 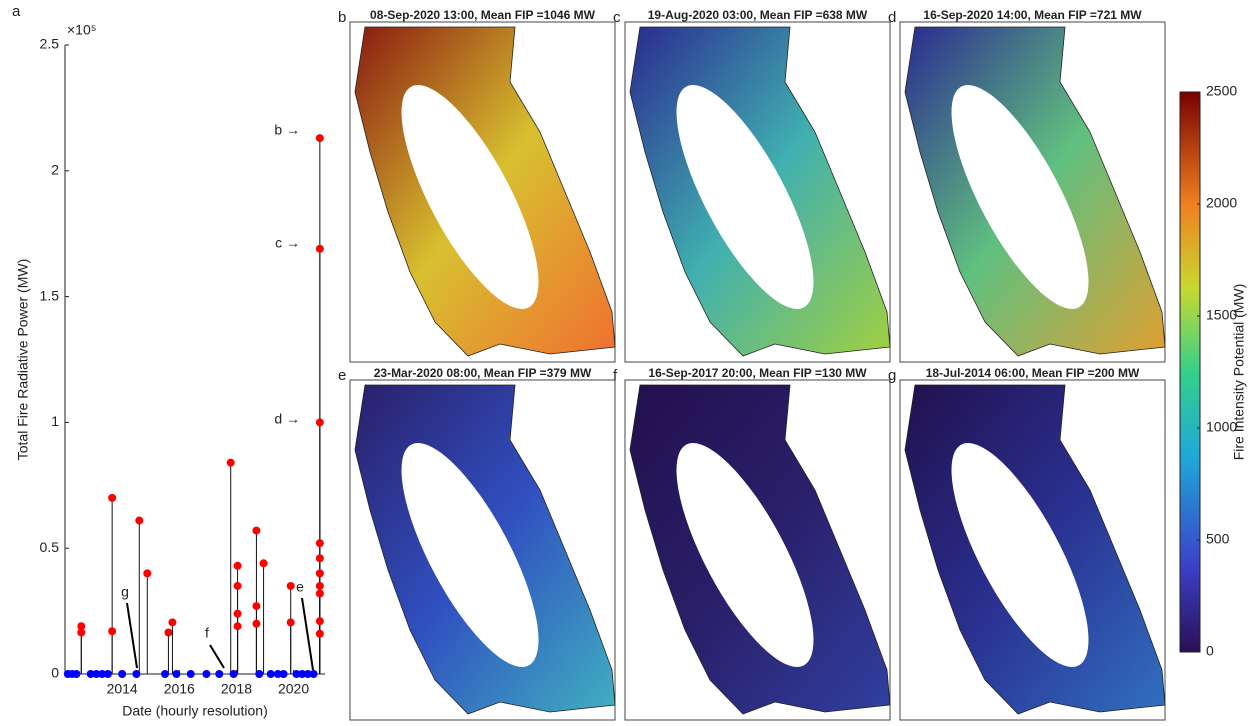 What do you see at coordinates (483, 15) in the screenshot?
I see `map-title: 08-Sep-2020 13:00, Mean FIP =1046 MW` at bounding box center [483, 15].